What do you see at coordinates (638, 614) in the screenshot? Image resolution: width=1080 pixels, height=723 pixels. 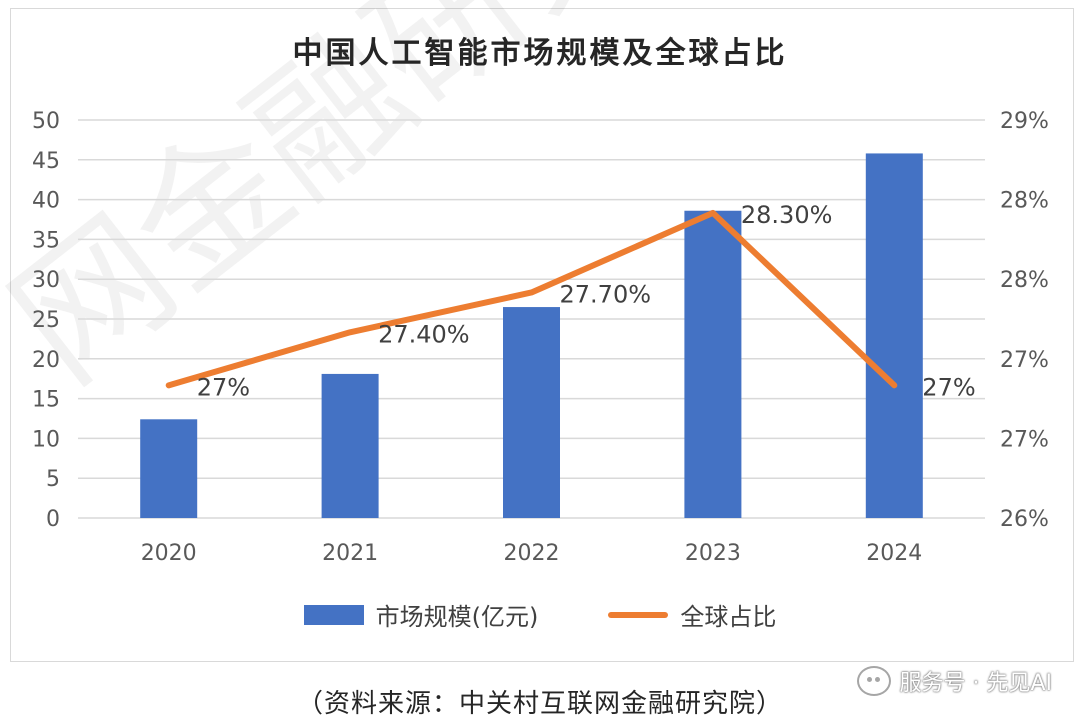 I see `legend-swatch-line` at bounding box center [638, 614].